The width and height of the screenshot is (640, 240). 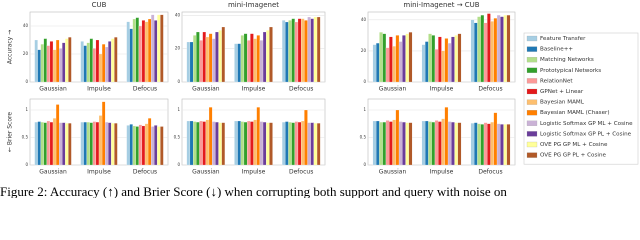 What do you see at coordinates (562, 92) in the screenshot?
I see `legend-label: GPNet + Linear` at bounding box center [562, 92].